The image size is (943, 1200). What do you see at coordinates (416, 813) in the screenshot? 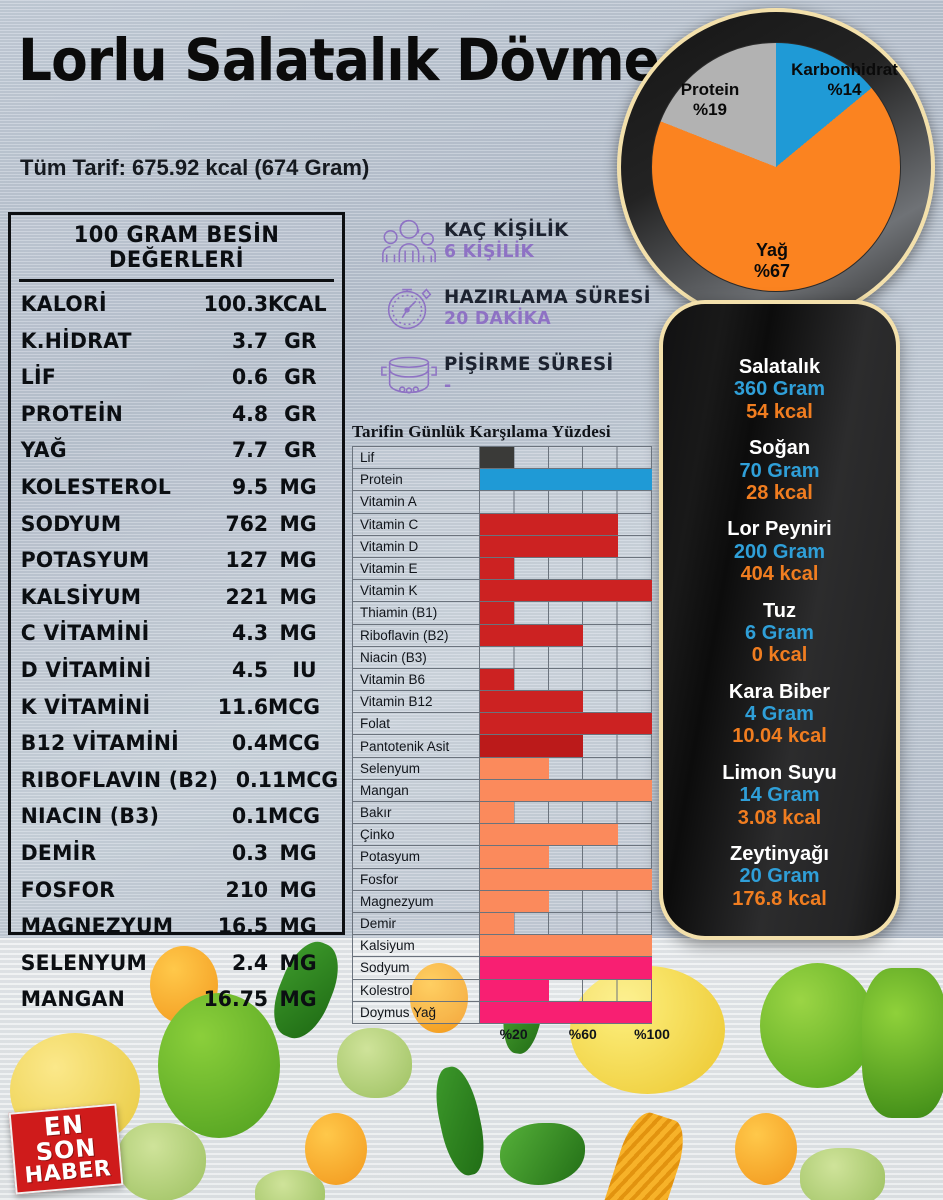
I see `daily-value-label: Bakır` at bounding box center [416, 813].